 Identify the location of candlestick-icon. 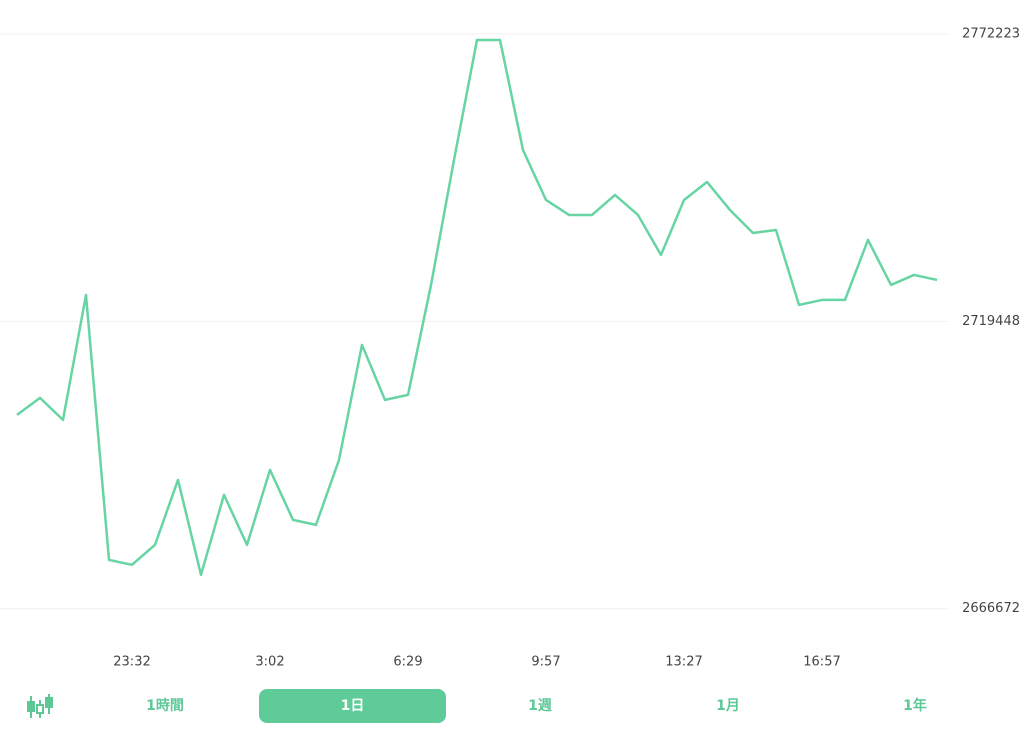
(40, 707).